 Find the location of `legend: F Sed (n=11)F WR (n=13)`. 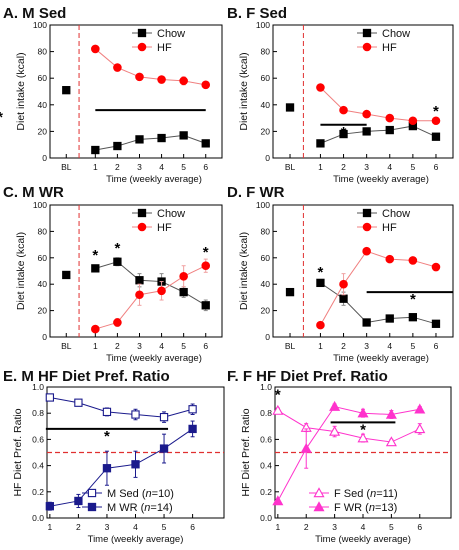

legend: F Sed (n=11)F WR (n=13) is located at coordinates (353, 500).